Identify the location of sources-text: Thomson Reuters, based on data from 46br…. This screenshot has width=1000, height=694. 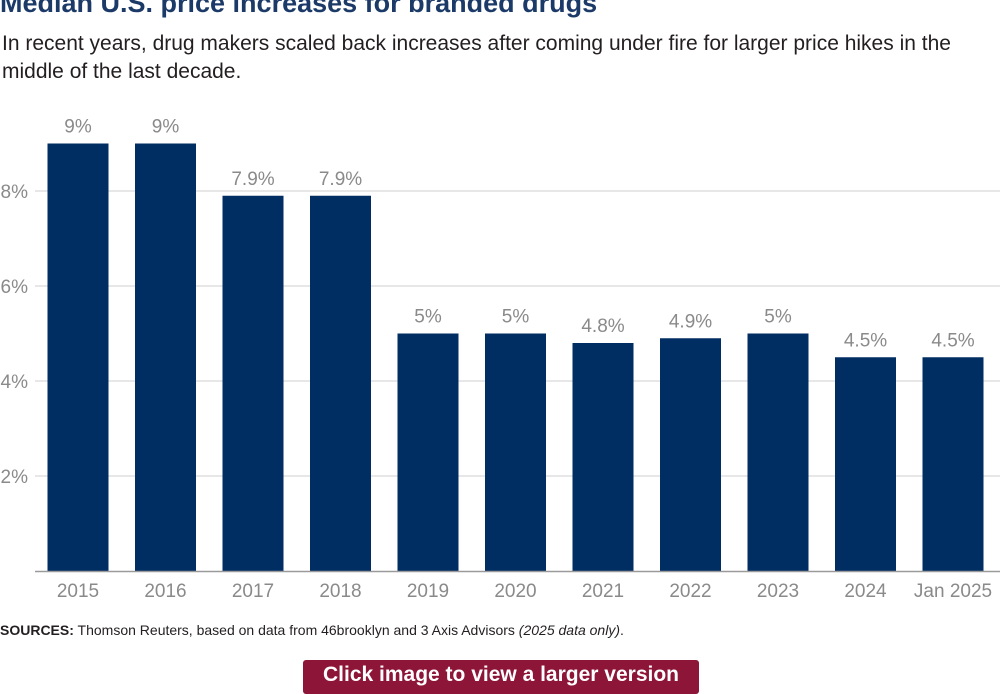
(296, 630).